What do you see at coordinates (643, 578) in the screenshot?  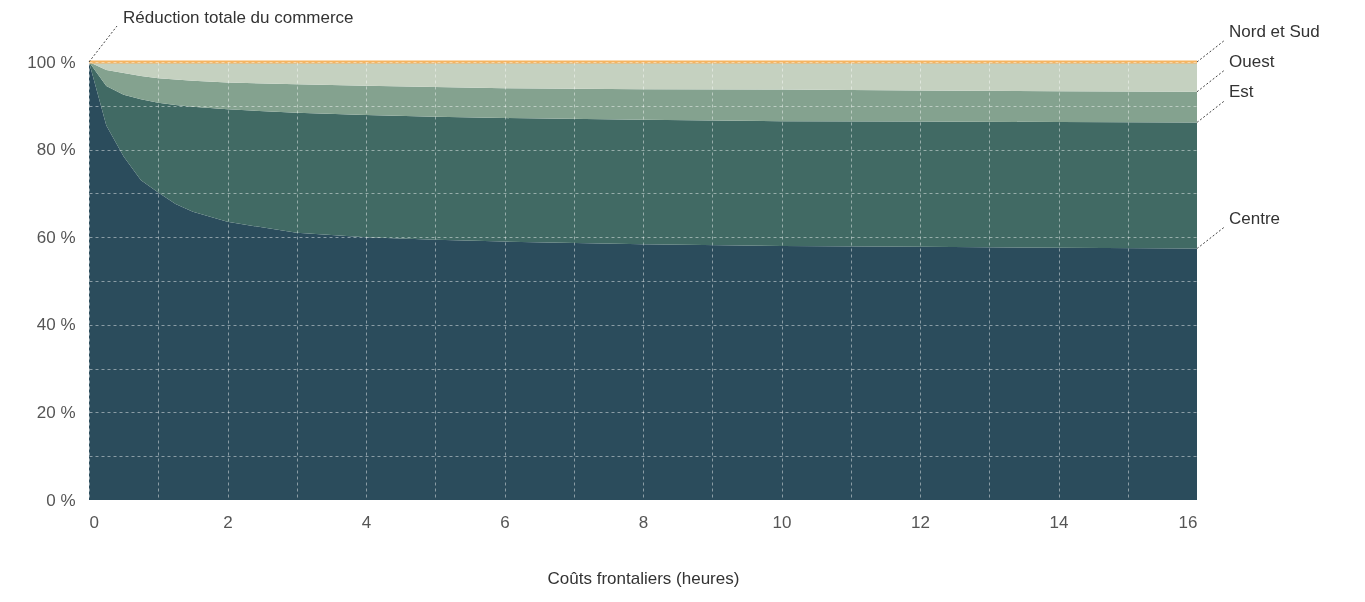 I see `x-axis-title: Coûts frontaliers (heures)` at bounding box center [643, 578].